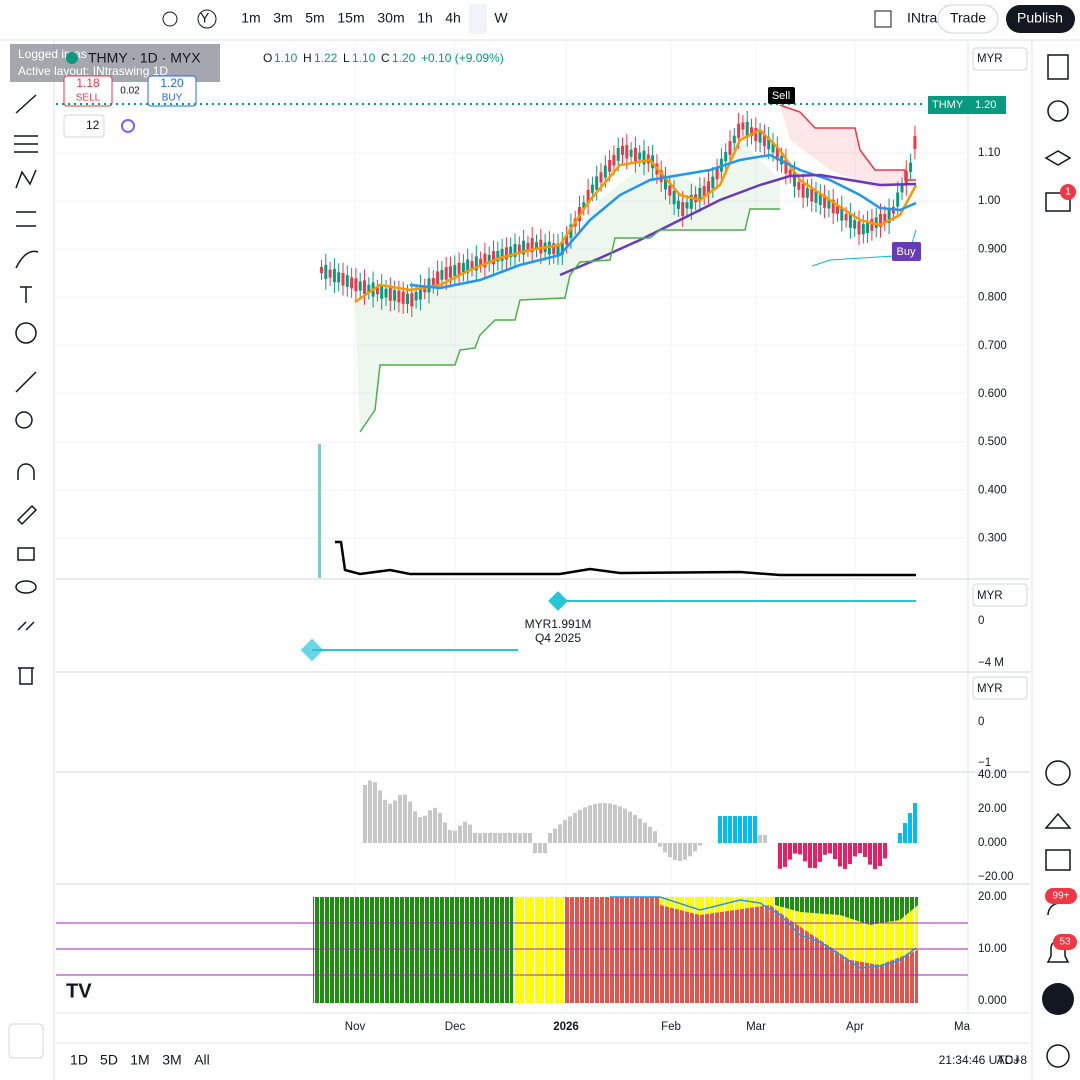 This screenshot has height=1080, width=1080. Describe the element at coordinates (453, 18) in the screenshot. I see `interval: 4h` at that location.